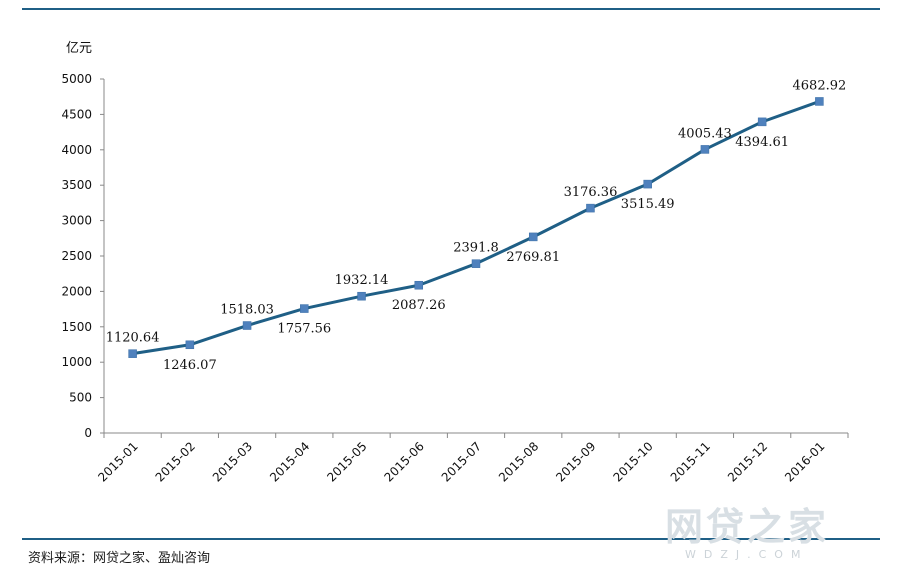  What do you see at coordinates (820, 85) in the screenshot?
I see `data-label: 4682.92` at bounding box center [820, 85].